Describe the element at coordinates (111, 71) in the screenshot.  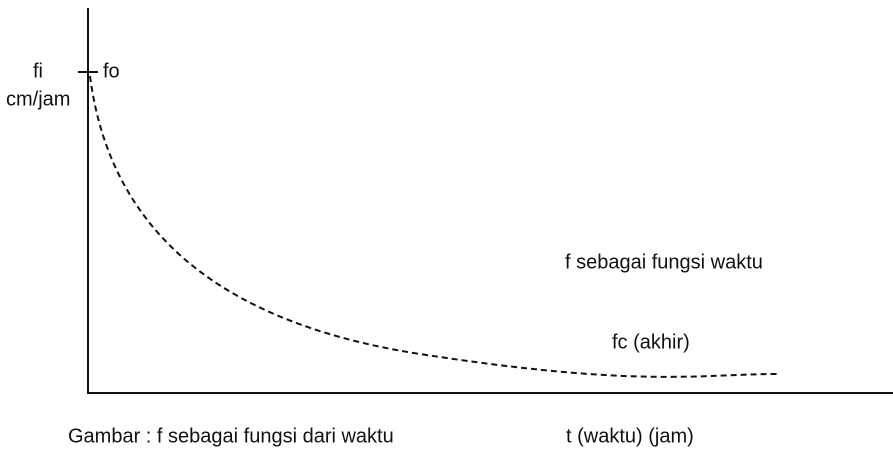
I see `fo-label: fo` at that location.